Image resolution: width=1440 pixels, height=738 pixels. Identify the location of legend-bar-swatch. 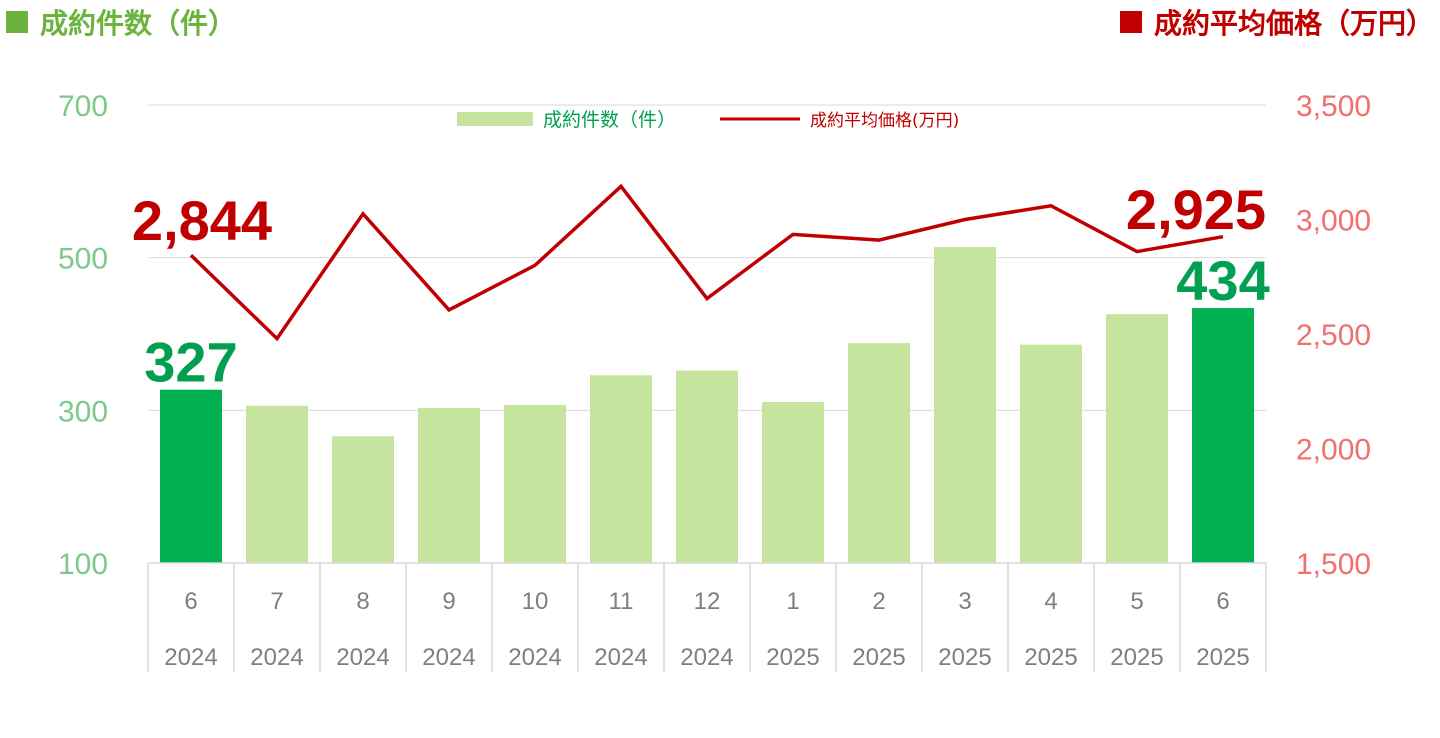
(495, 119).